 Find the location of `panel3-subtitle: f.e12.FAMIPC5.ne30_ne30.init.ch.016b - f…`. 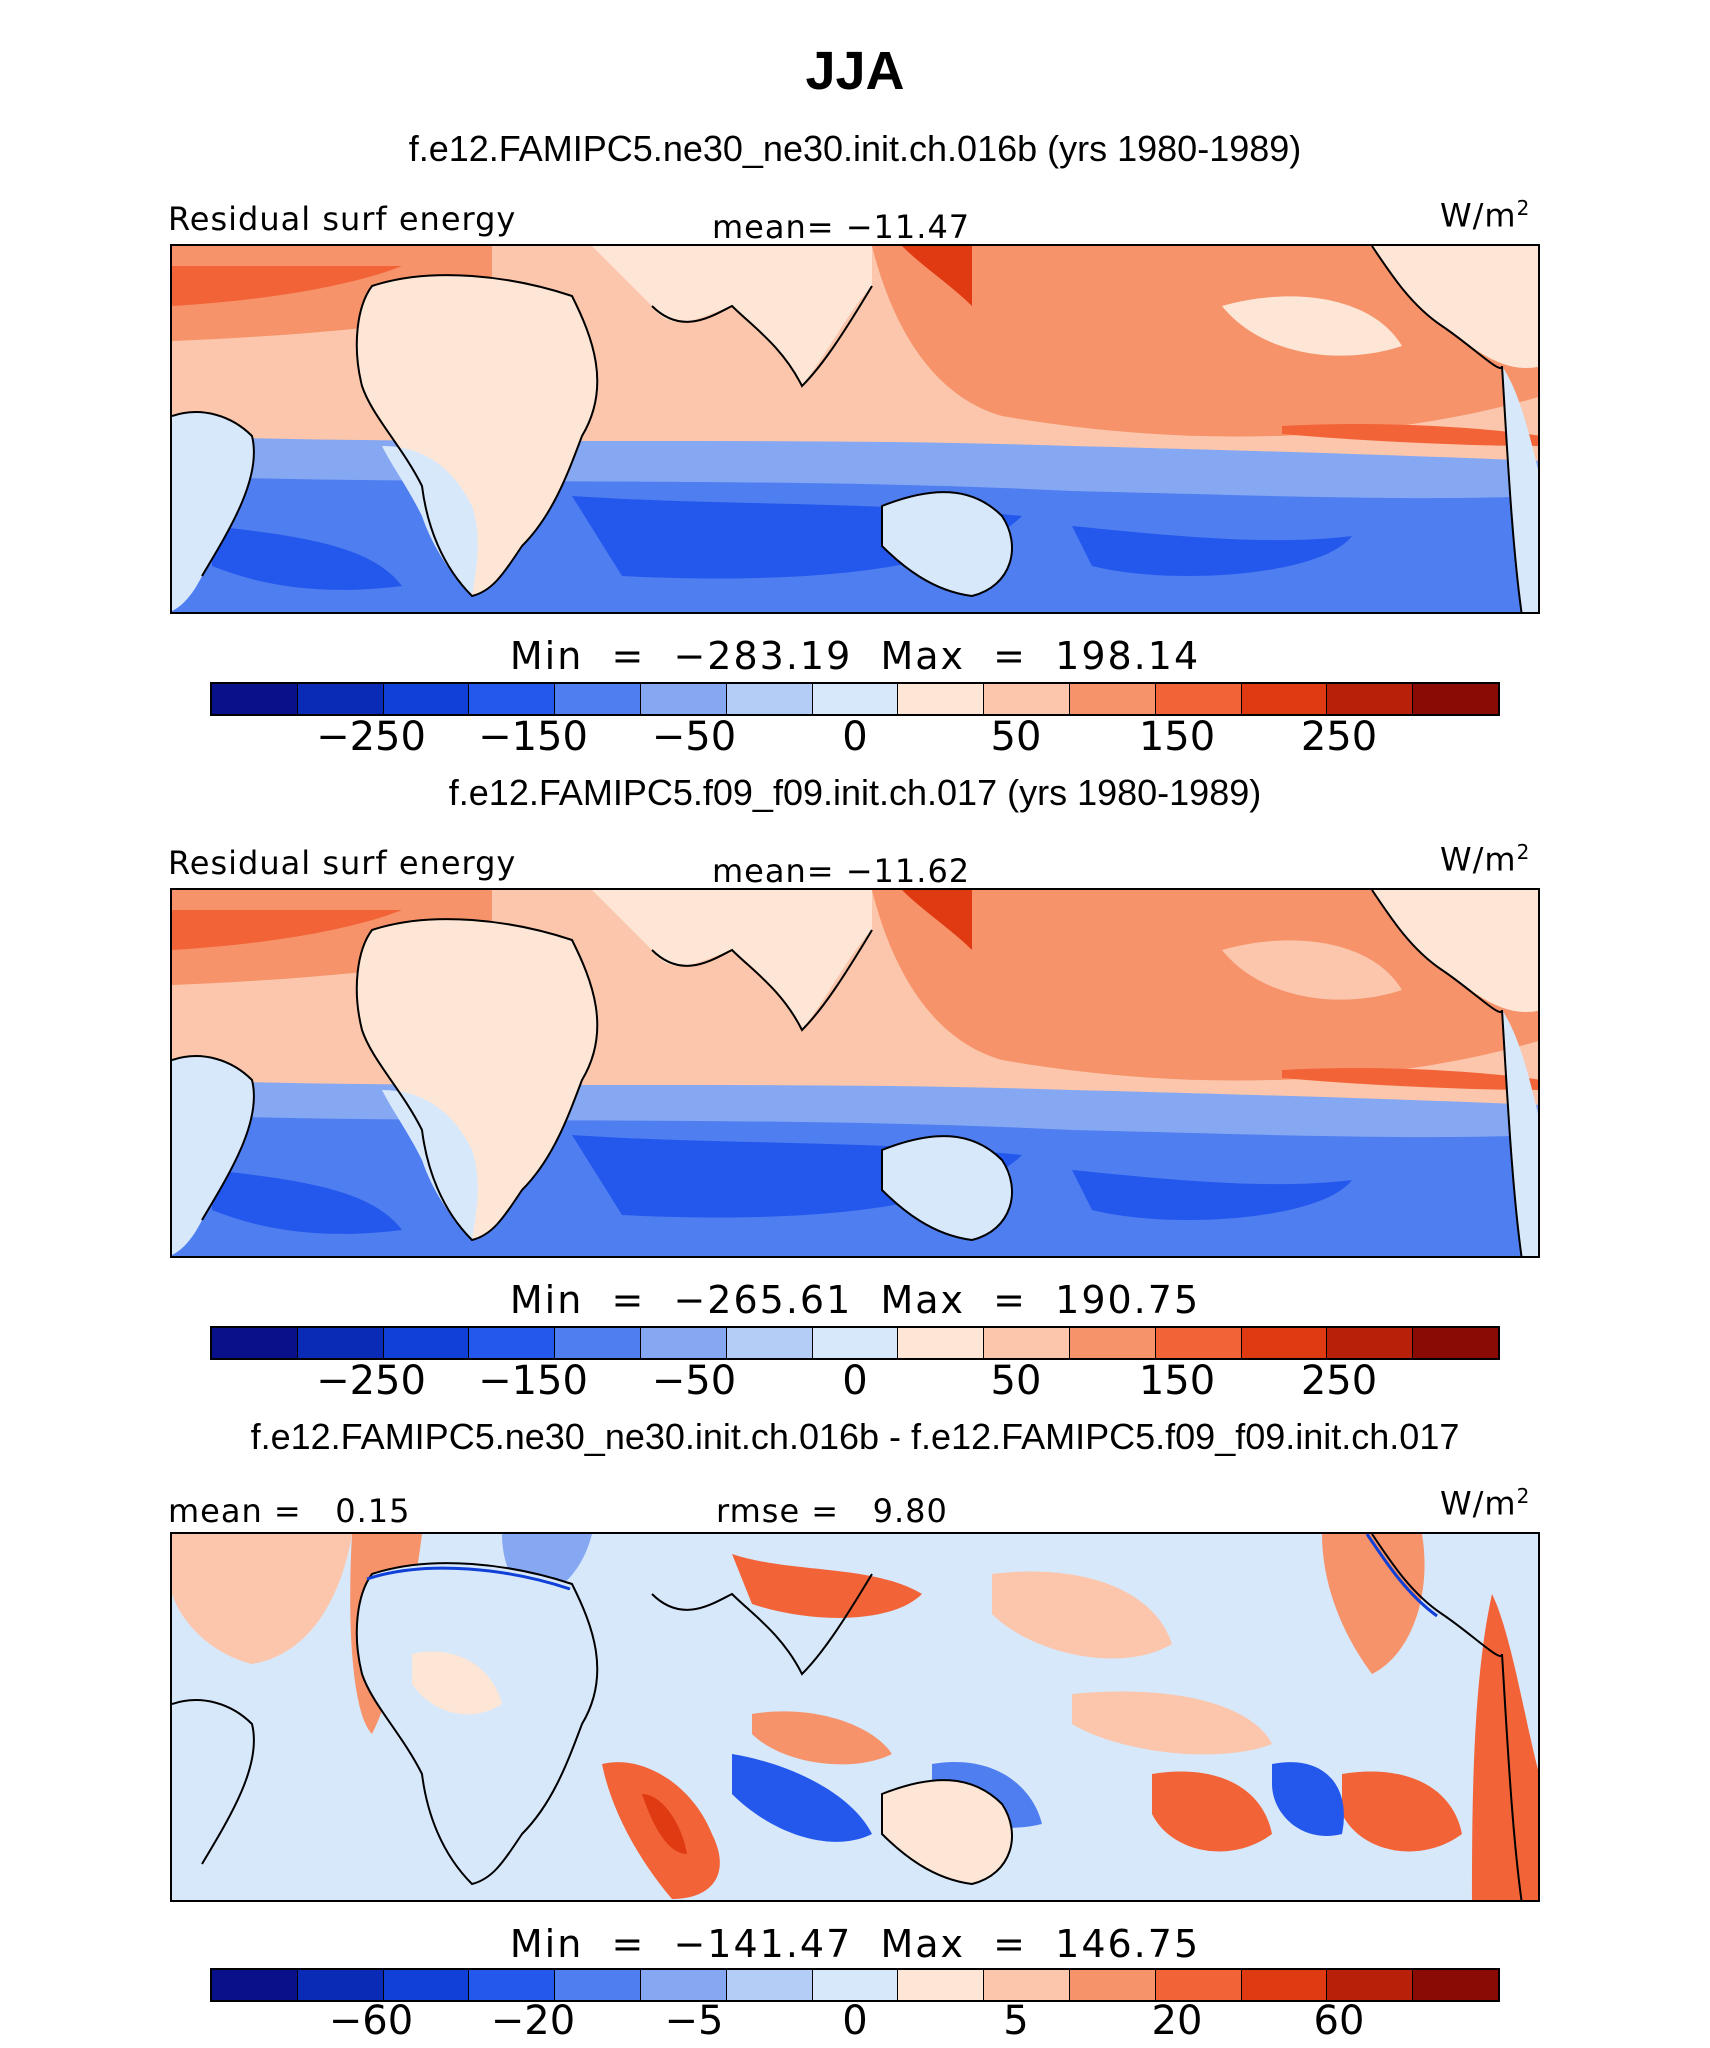

panel3-subtitle: f.e12.FAMIPC5.ne30_ne30.init.ch.016b - f… is located at coordinates (855, 1436).